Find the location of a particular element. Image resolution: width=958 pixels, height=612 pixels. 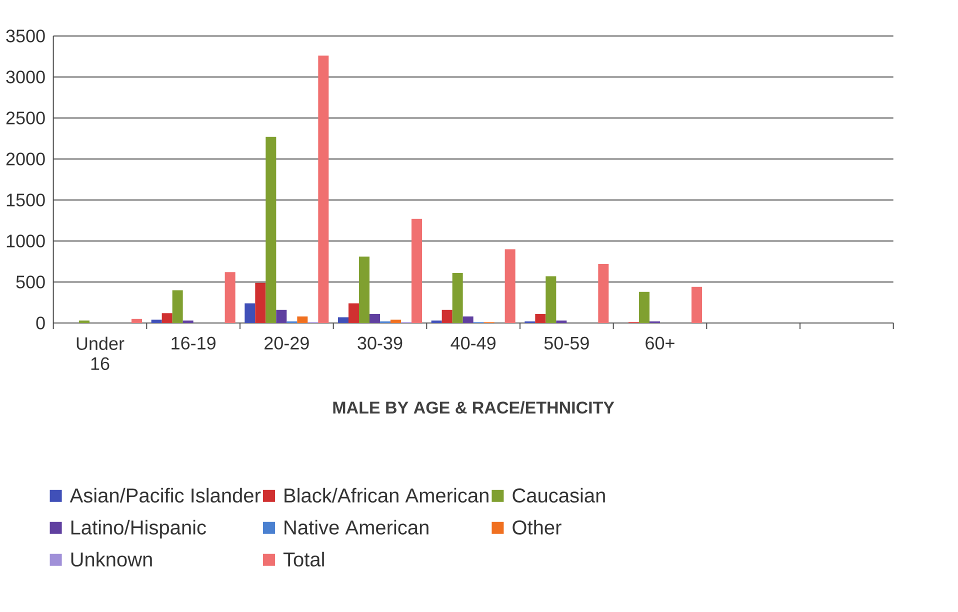

y-tick-label: 0 is located at coordinates (40, 323).